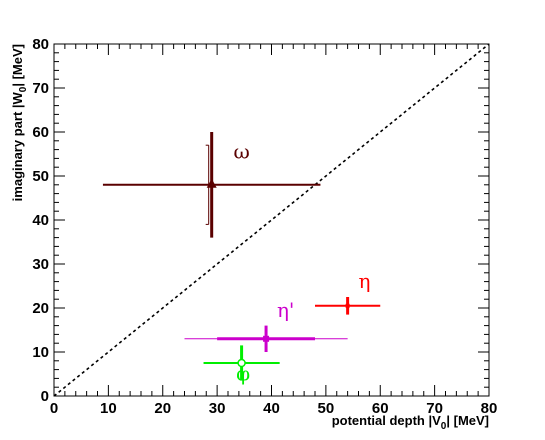  I want to click on x-tick-label: 50, so click(326, 408).